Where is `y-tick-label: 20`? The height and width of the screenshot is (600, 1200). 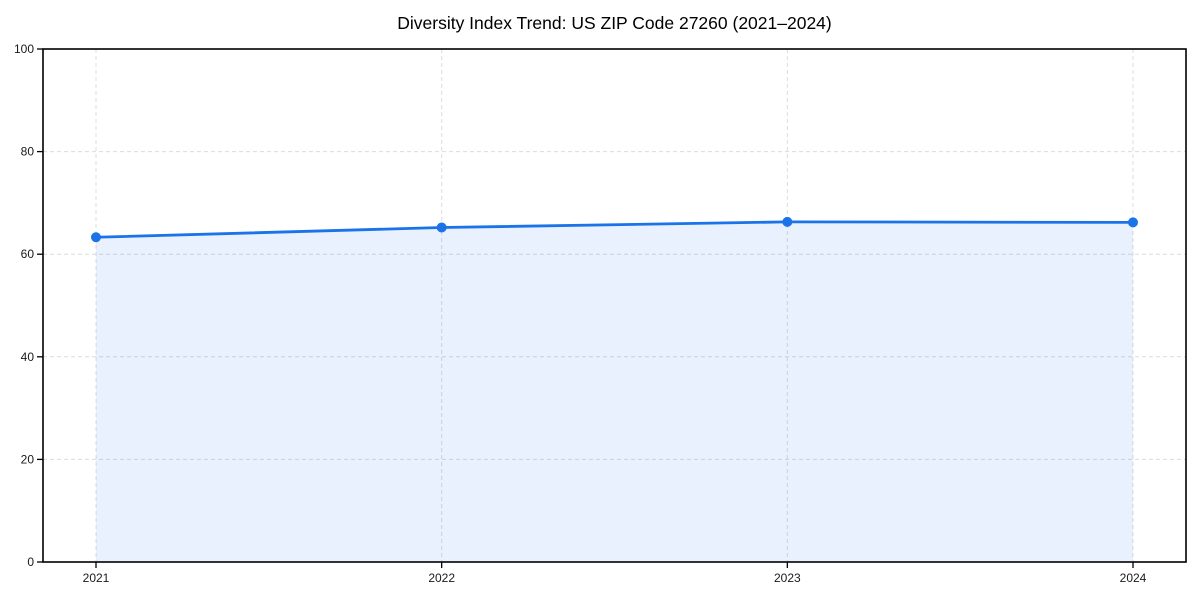
y-tick-label: 20 is located at coordinates (28, 459).